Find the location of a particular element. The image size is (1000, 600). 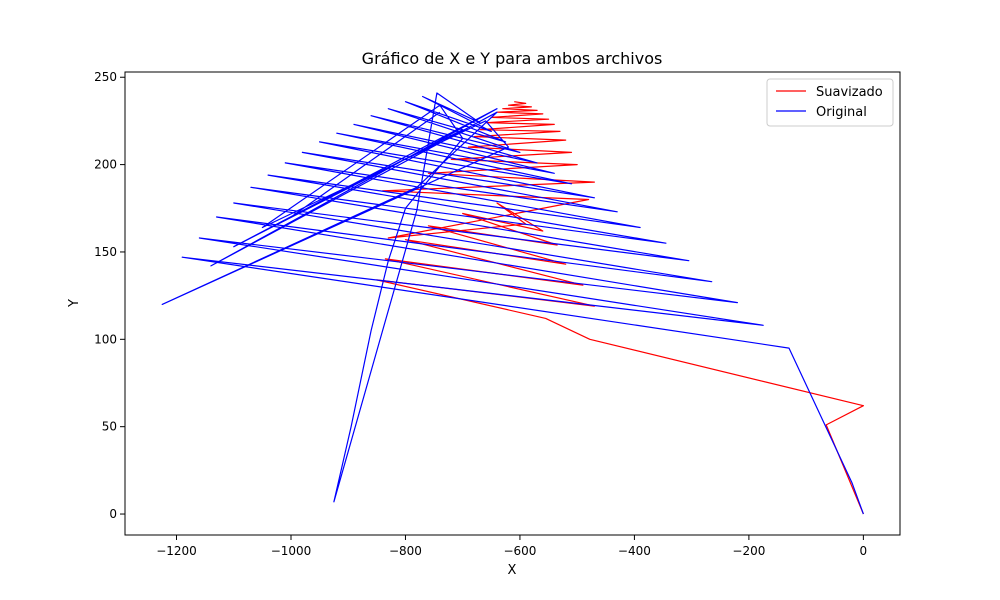

x-tick-label: −1200 is located at coordinates (176, 551).